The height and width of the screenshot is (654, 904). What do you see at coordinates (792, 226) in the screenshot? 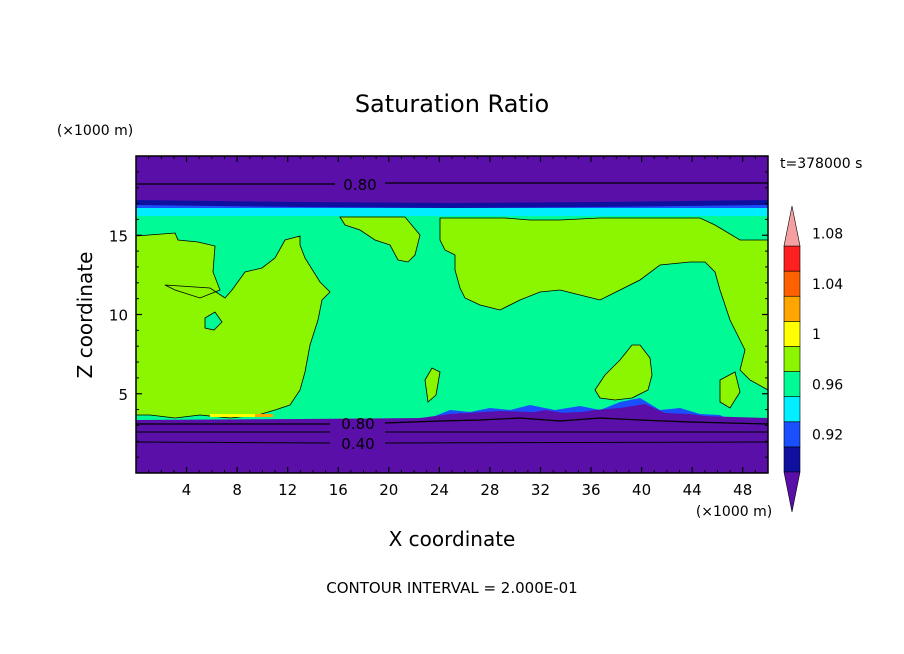
I see `colorbar-max-cap` at bounding box center [792, 226].